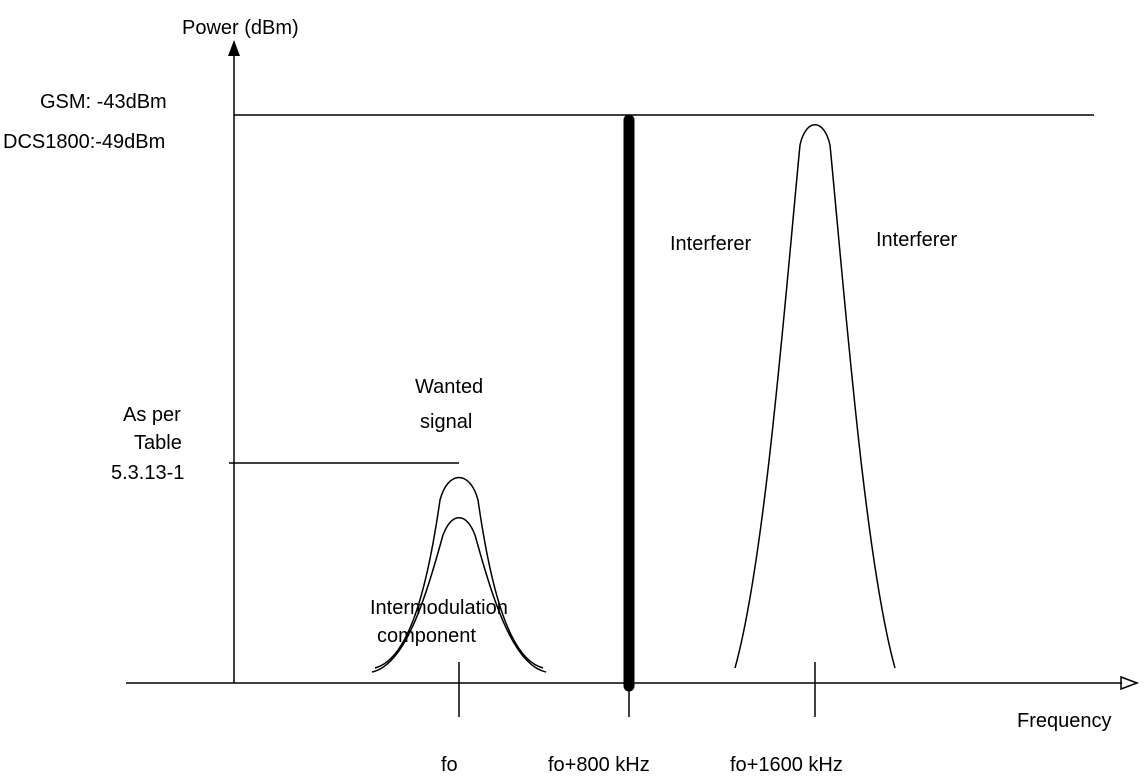  What do you see at coordinates (103, 102) in the screenshot?
I see `upper-level-label-gsm: GSM: -43dBm` at bounding box center [103, 102].